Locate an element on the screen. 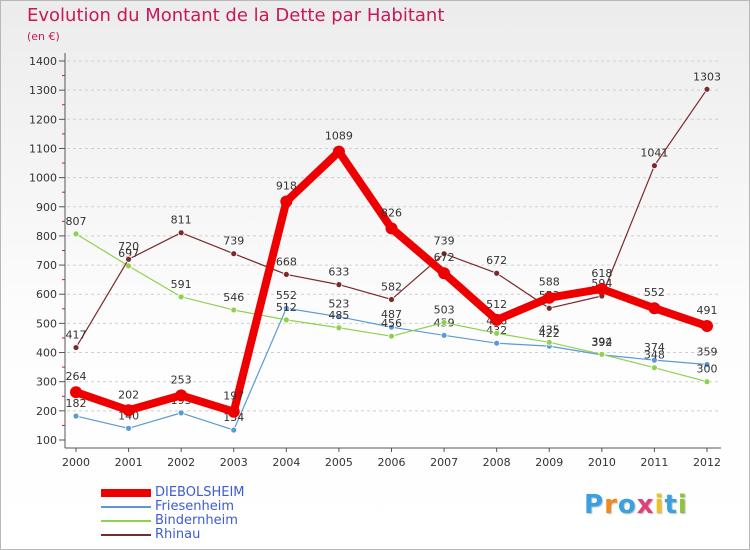 This screenshot has width=750, height=550. data-label: 918 is located at coordinates (286, 186).